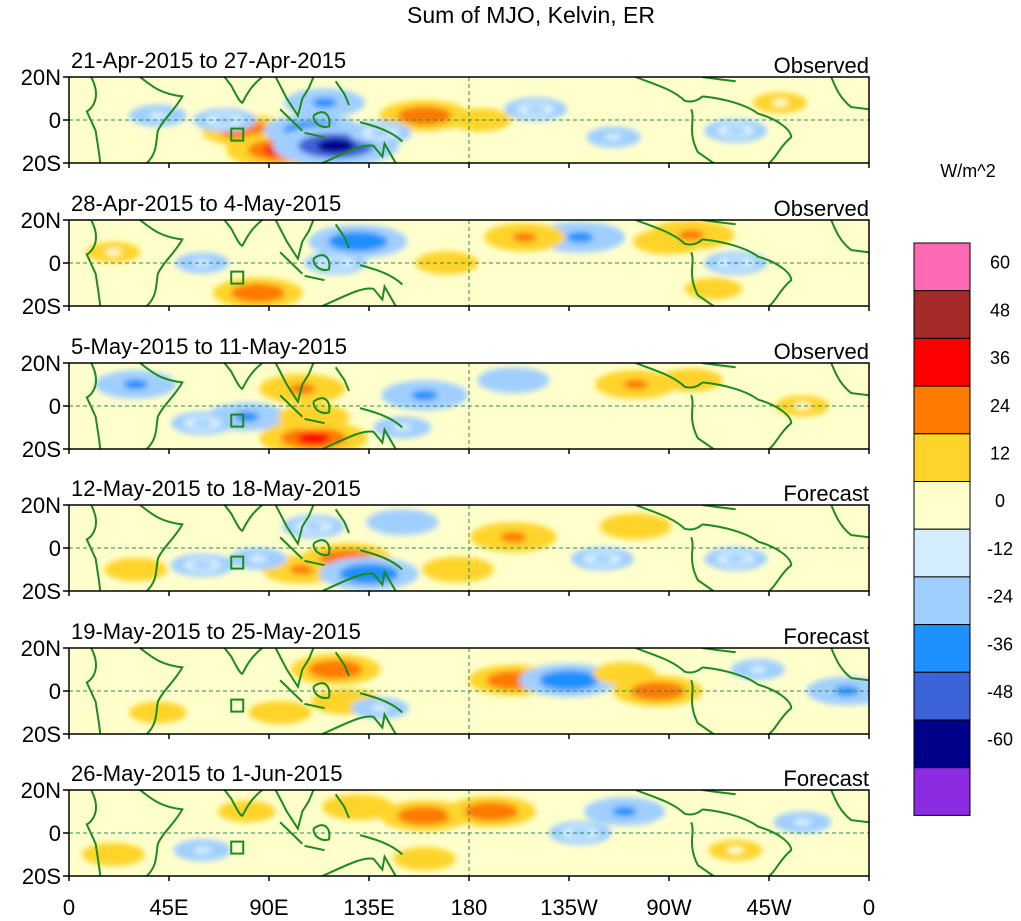 The width and height of the screenshot is (1021, 921). I want to click on colorbar-label: -36, so click(1000, 644).